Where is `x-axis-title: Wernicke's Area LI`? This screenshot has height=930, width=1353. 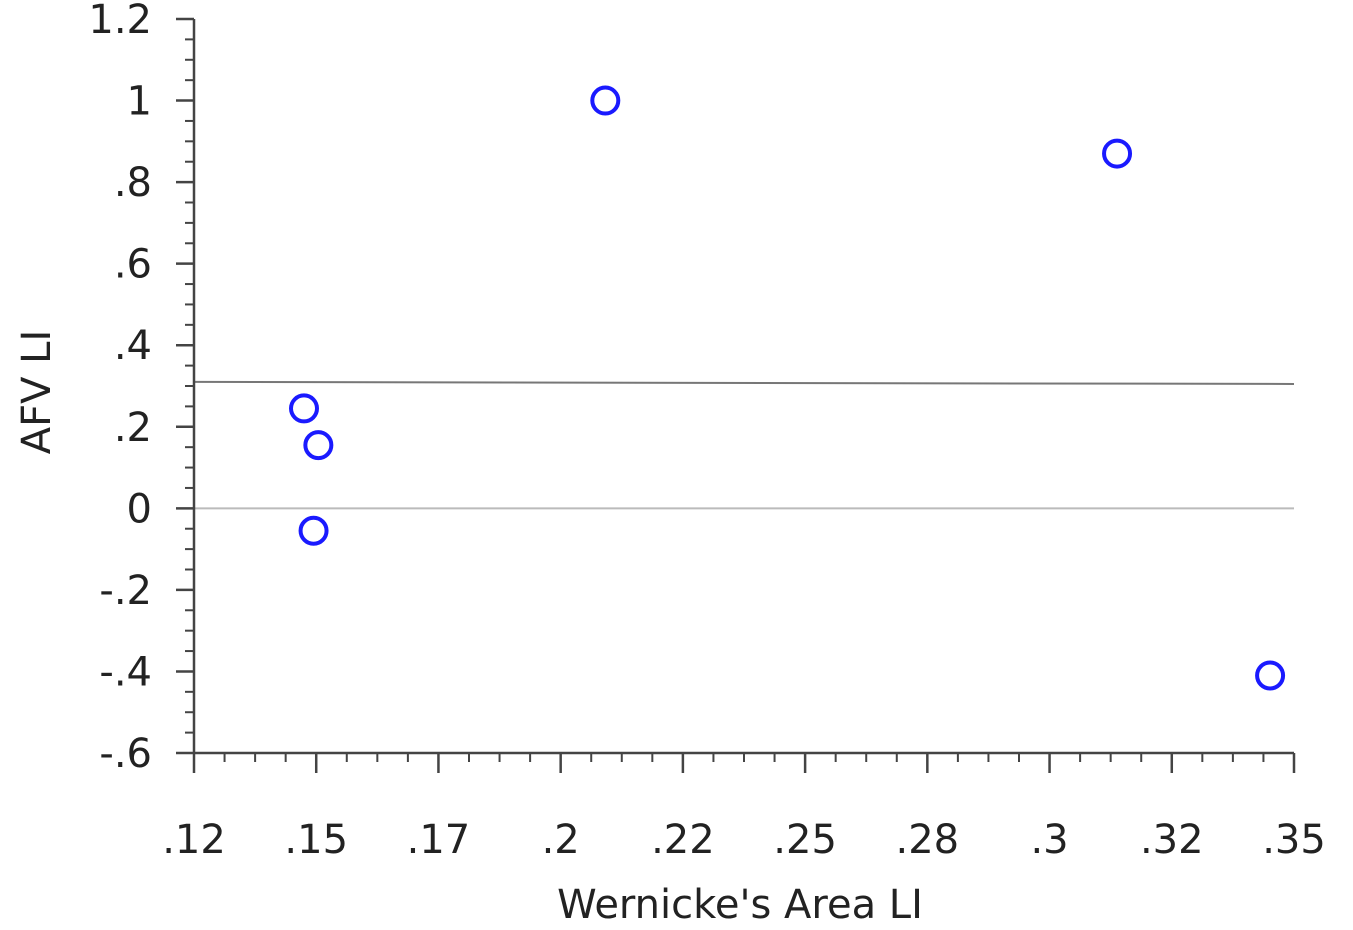
x-axis-title: Wernicke's Area LI is located at coordinates (740, 905).